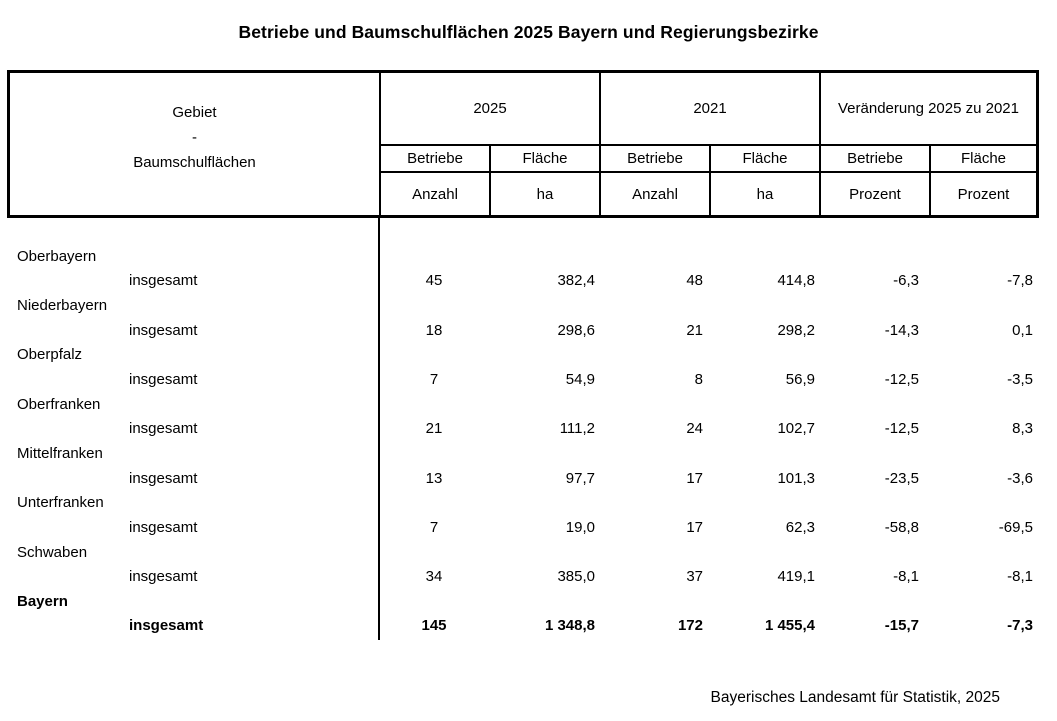 The width and height of the screenshot is (1057, 721). I want to click on value-change-betriebe: -23,5, so click(901, 478).